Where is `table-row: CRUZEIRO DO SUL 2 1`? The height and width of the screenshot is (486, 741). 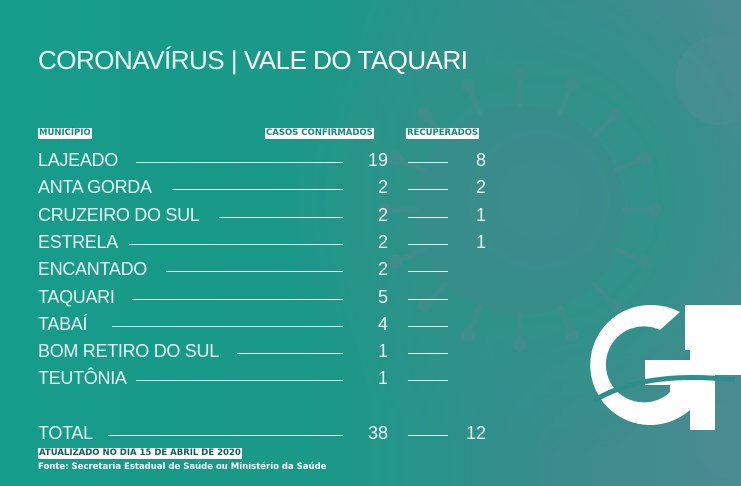
table-row: CRUZEIRO DO SUL 2 1 is located at coordinates (263, 217).